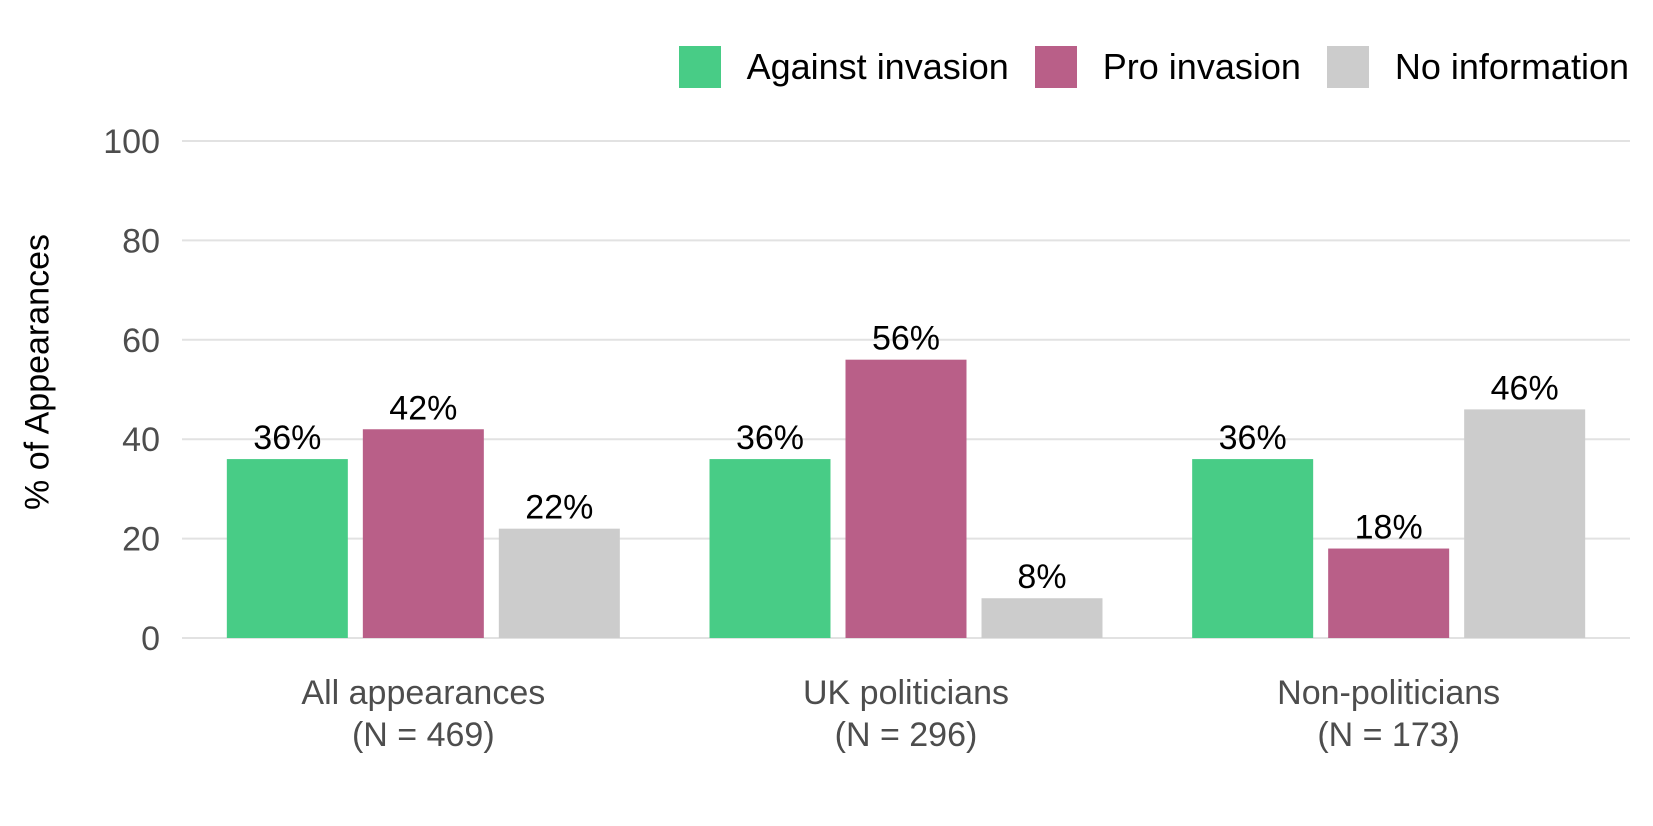 This screenshot has width=1653, height=826. Describe the element at coordinates (423, 693) in the screenshot. I see `x-category-name: All appearances` at that location.